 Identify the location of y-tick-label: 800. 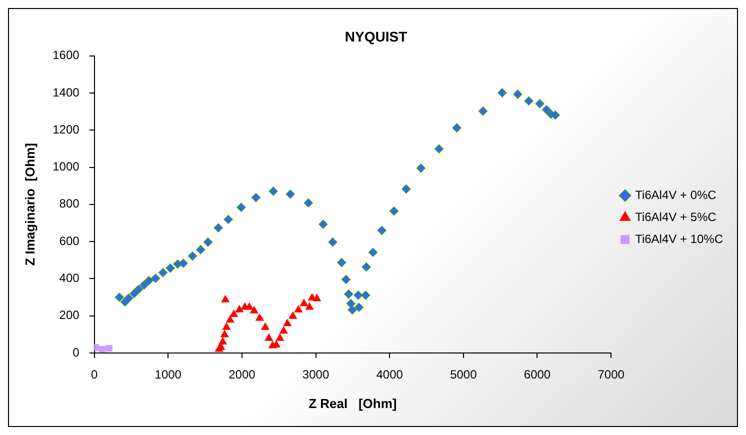
(69, 203).